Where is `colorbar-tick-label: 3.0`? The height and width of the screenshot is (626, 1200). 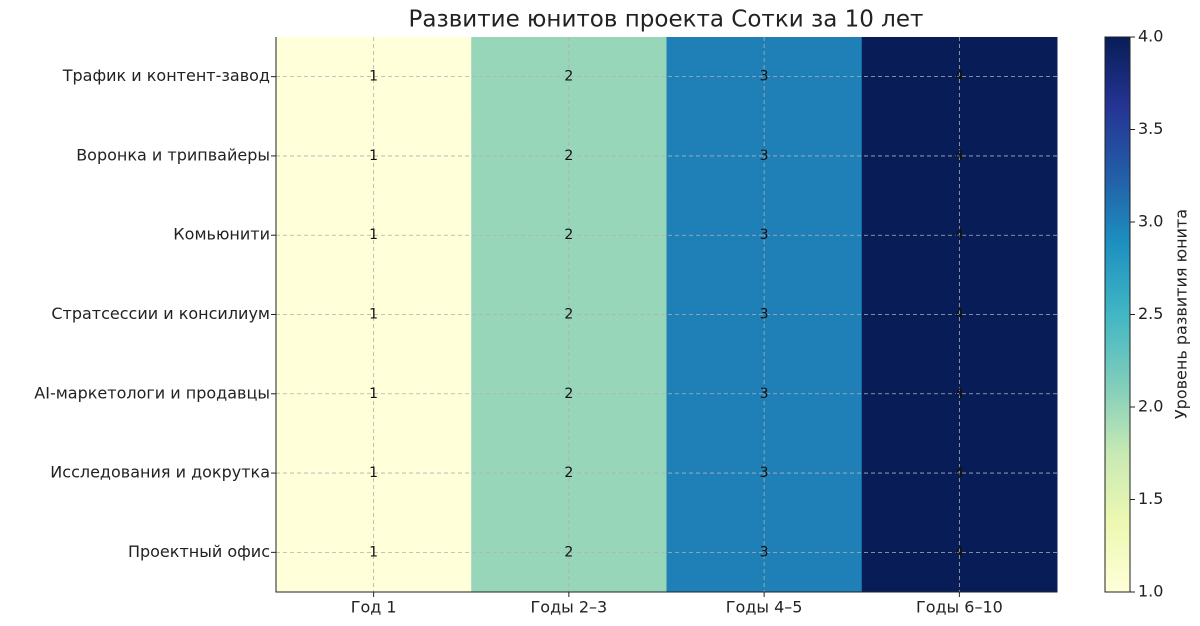 colorbar-tick-label: 3.0 is located at coordinates (1150, 221).